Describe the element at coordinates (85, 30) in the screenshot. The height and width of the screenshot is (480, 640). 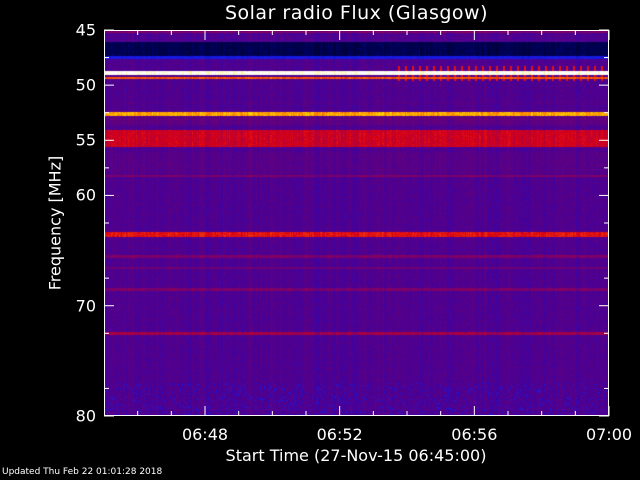
I see `y-tick-label: 45` at that location.